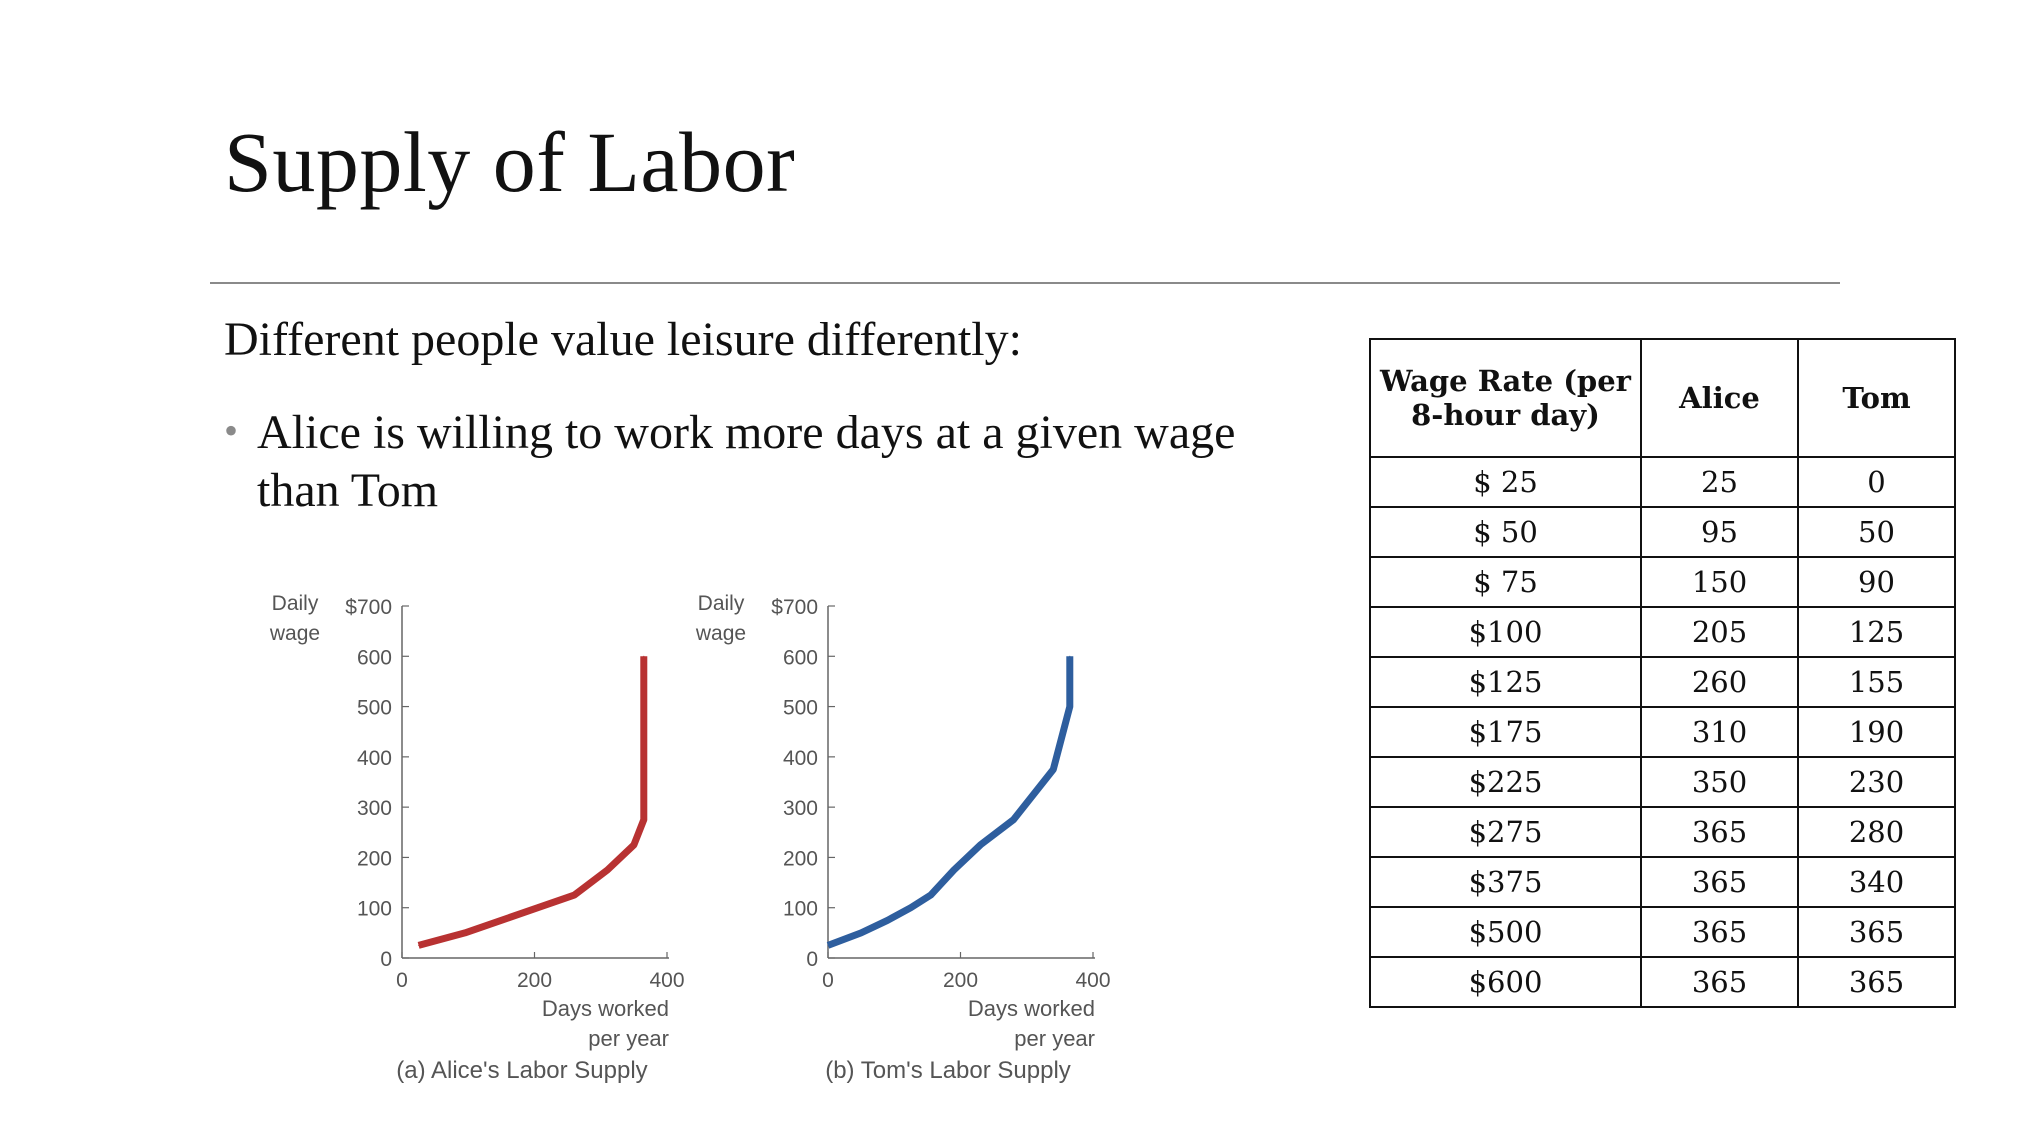 The image size is (2032, 1140). Describe the element at coordinates (1876, 482) in the screenshot. I see `cell-tom: 0` at that location.